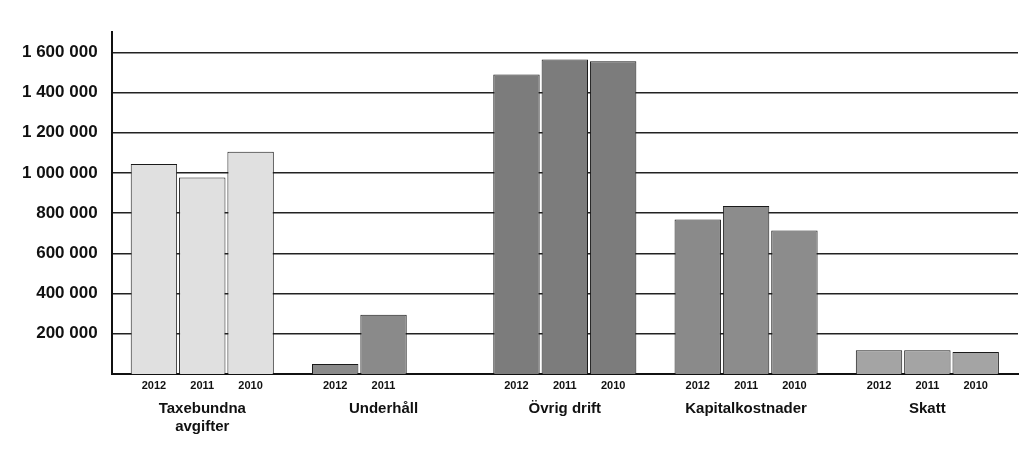 The image size is (1030, 470). I want to click on x-tick-label: Taxebundna avgifter, so click(202, 417).